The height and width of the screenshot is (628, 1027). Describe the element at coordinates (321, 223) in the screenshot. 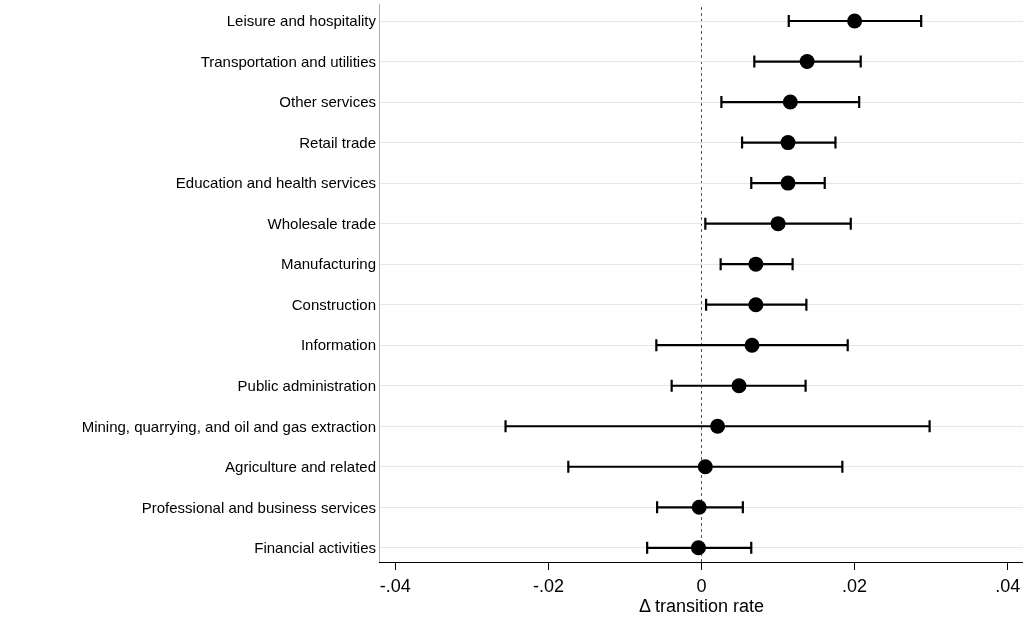

I see `y-tick-label: Wholesale trade` at that location.